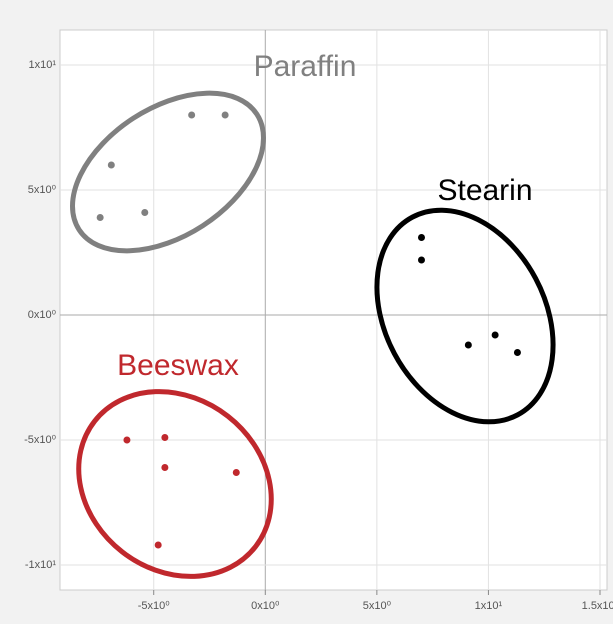  Describe the element at coordinates (41, 565) in the screenshot. I see `y-tick-label: -1x10¹` at that location.